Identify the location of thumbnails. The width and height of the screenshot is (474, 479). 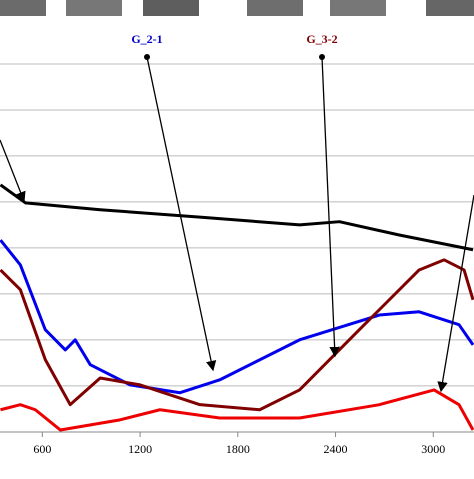
(237, 8).